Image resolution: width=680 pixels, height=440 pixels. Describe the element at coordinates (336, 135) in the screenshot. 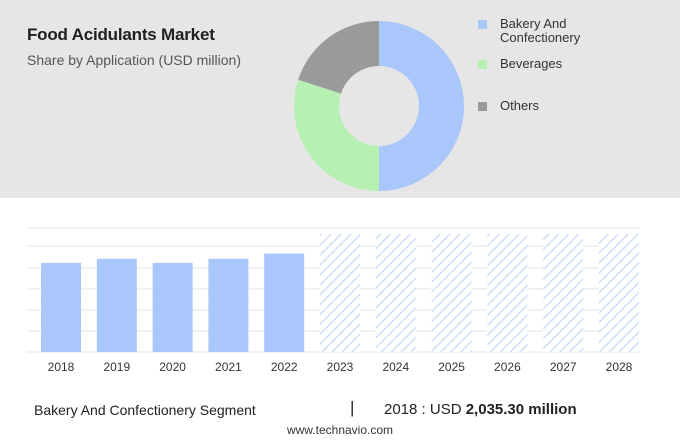

I see `donut-slice-beverages` at that location.